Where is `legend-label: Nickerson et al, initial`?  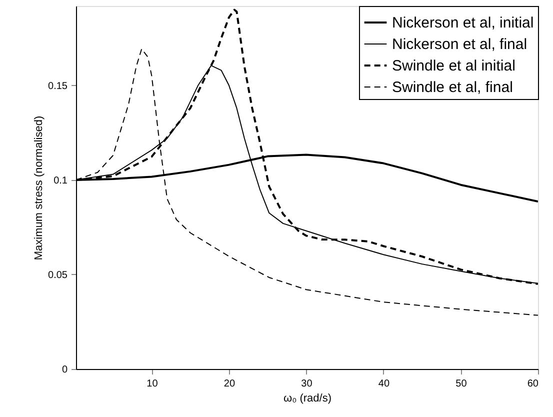 legend-label: Nickerson et al, initial is located at coordinates (463, 23).